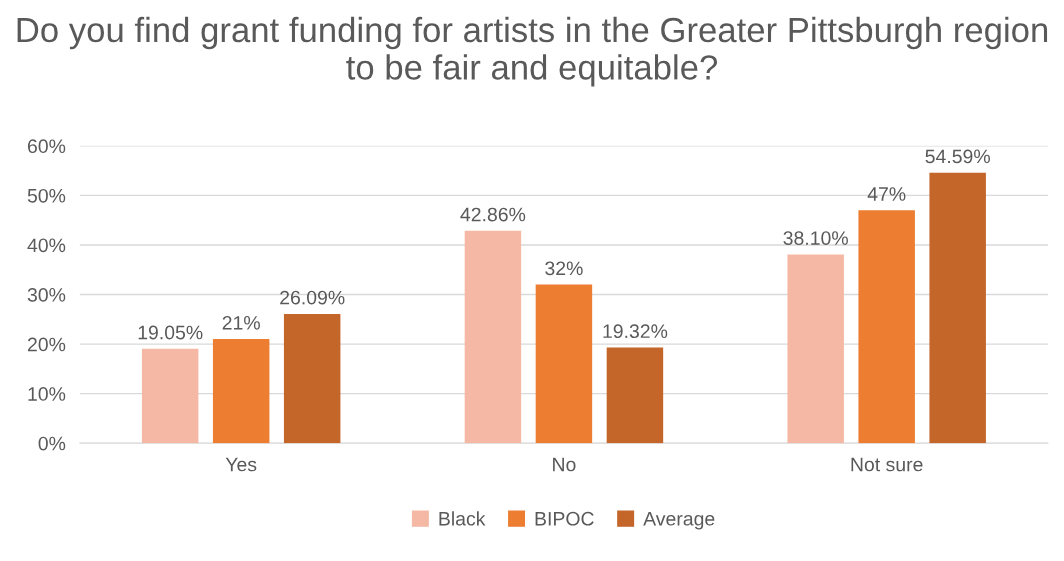 The width and height of the screenshot is (1064, 561). I want to click on legend-label: Black, so click(462, 518).